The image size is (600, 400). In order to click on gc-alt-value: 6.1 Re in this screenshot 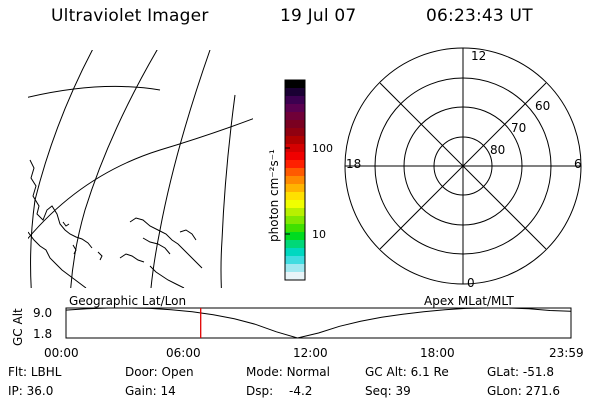, I will do `click(429, 372)`.